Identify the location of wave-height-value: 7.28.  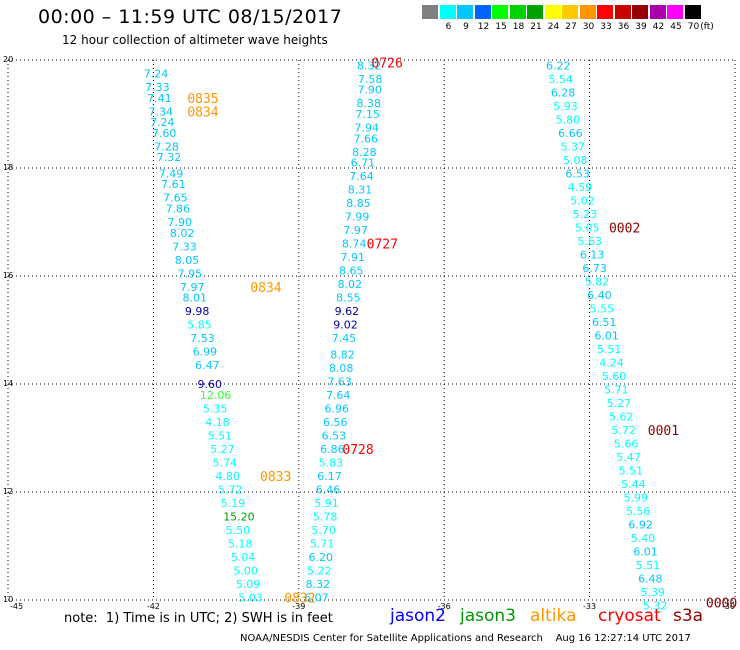
(166, 146).